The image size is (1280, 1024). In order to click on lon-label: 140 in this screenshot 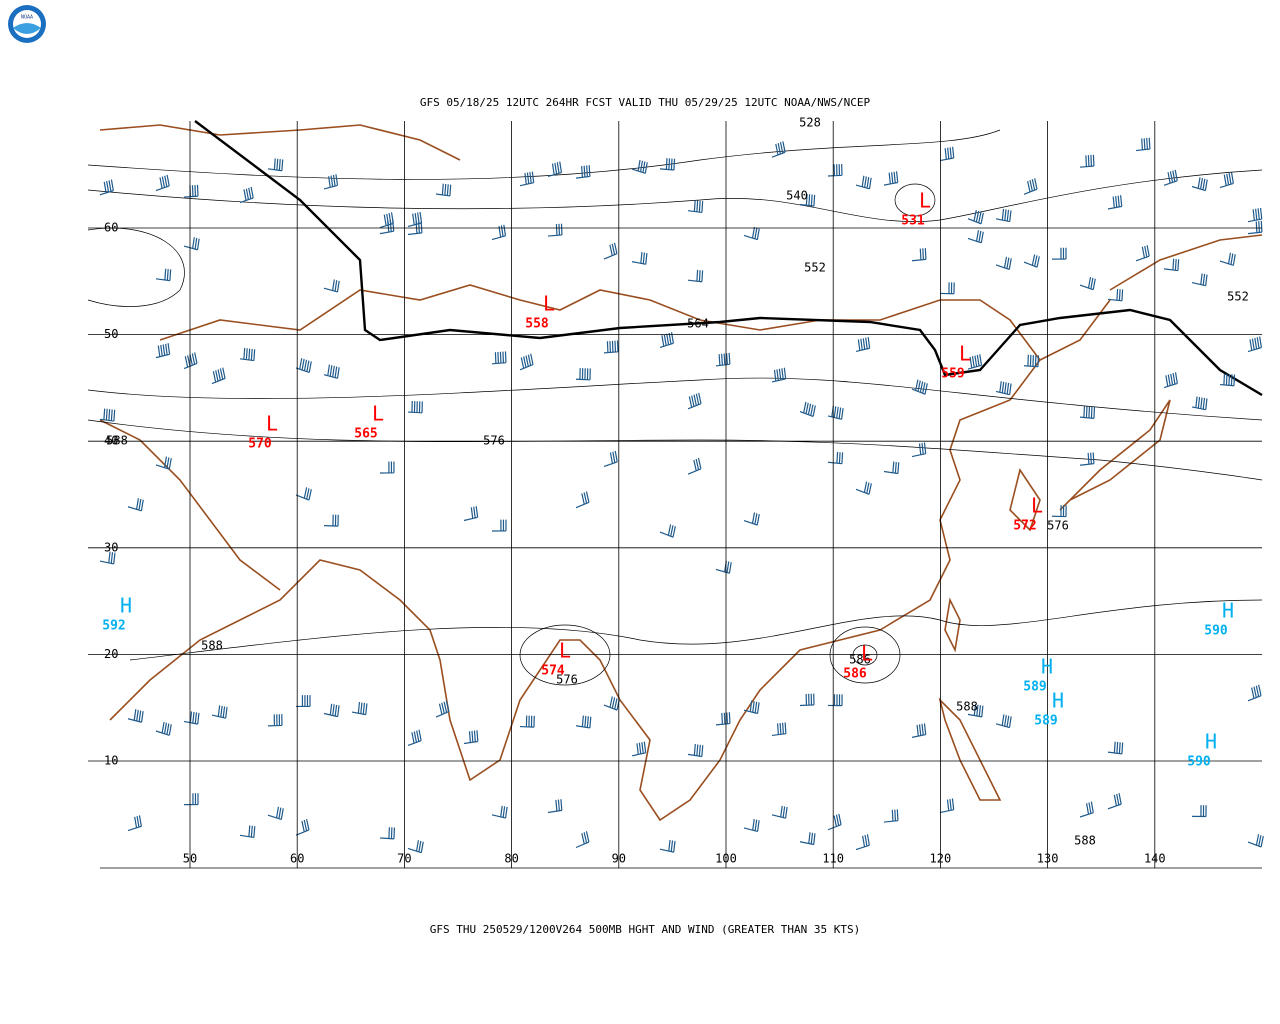, I will do `click(1155, 859)`.